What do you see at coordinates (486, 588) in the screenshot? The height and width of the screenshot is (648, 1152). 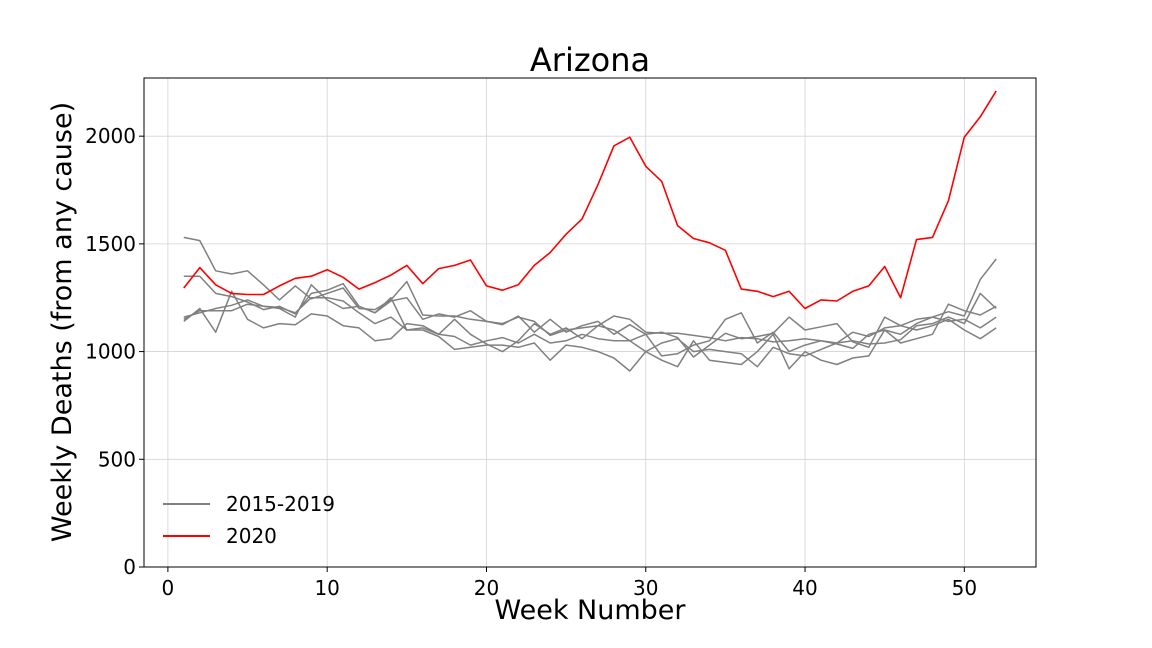 I see `x-tick-label: 20` at bounding box center [486, 588].